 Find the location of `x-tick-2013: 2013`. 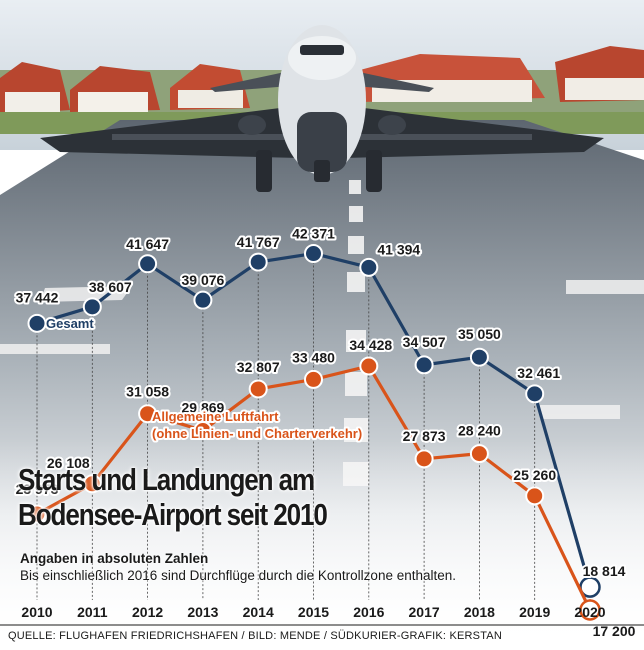

x-tick-2013: 2013 is located at coordinates (202, 612).